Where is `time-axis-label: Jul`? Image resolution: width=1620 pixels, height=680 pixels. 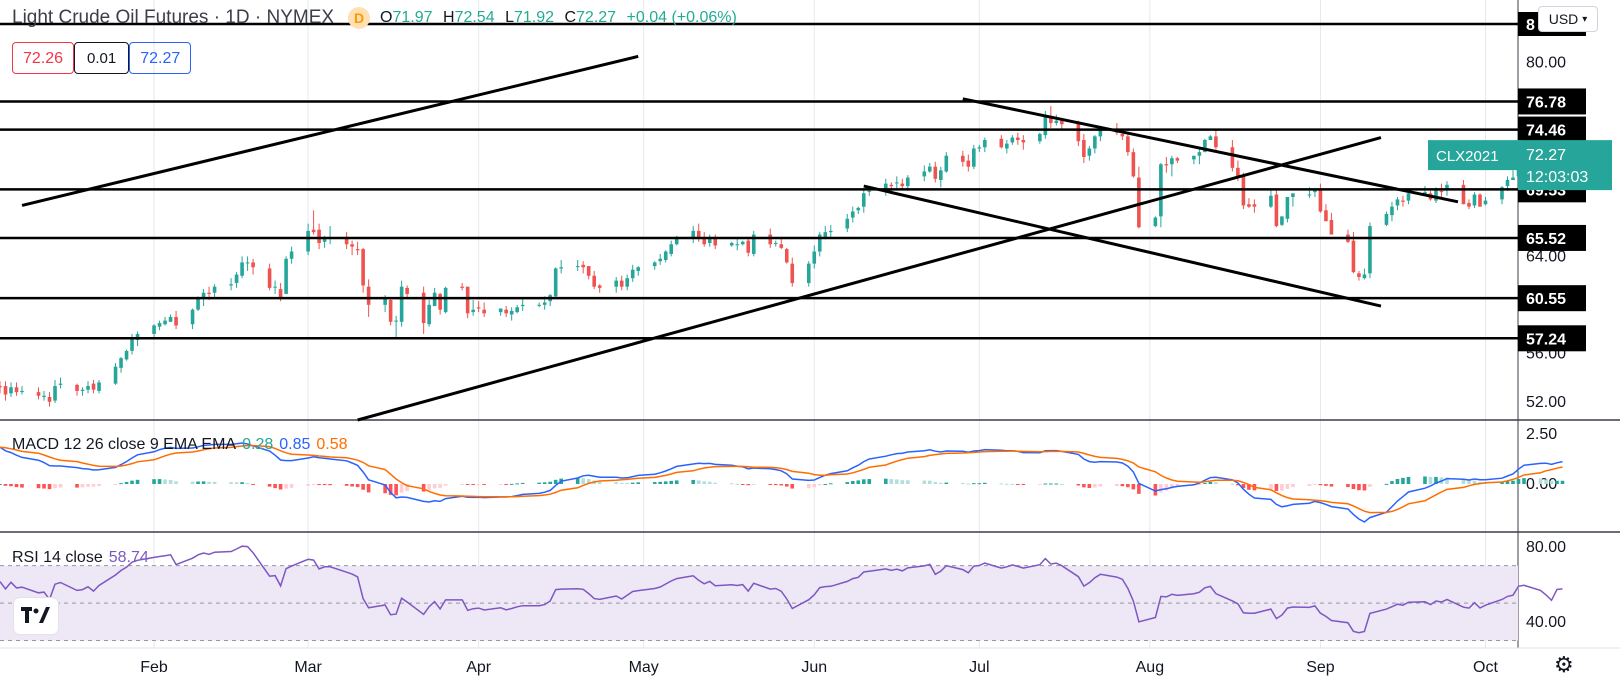
time-axis-label: Jul is located at coordinates (979, 667).